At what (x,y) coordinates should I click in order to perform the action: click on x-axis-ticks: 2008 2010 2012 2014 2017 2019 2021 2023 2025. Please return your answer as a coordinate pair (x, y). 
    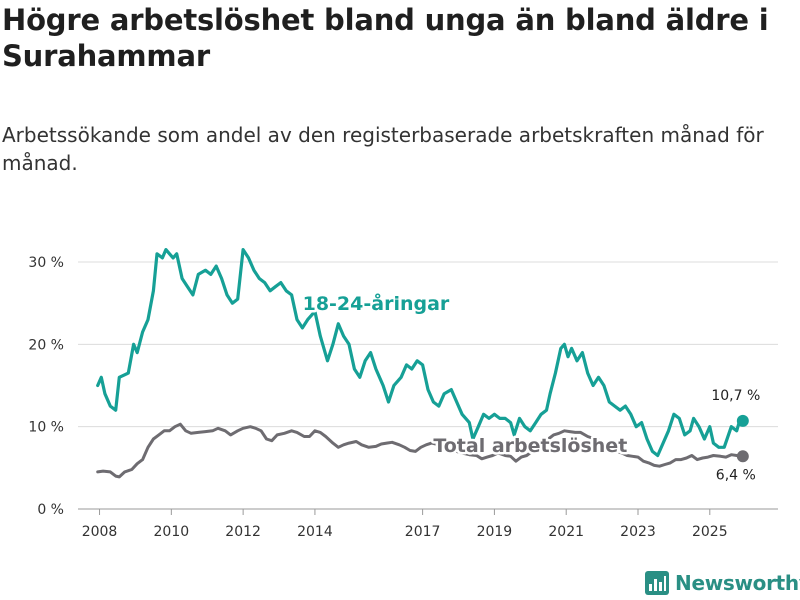
    Looking at the image, I should click on (405, 524).